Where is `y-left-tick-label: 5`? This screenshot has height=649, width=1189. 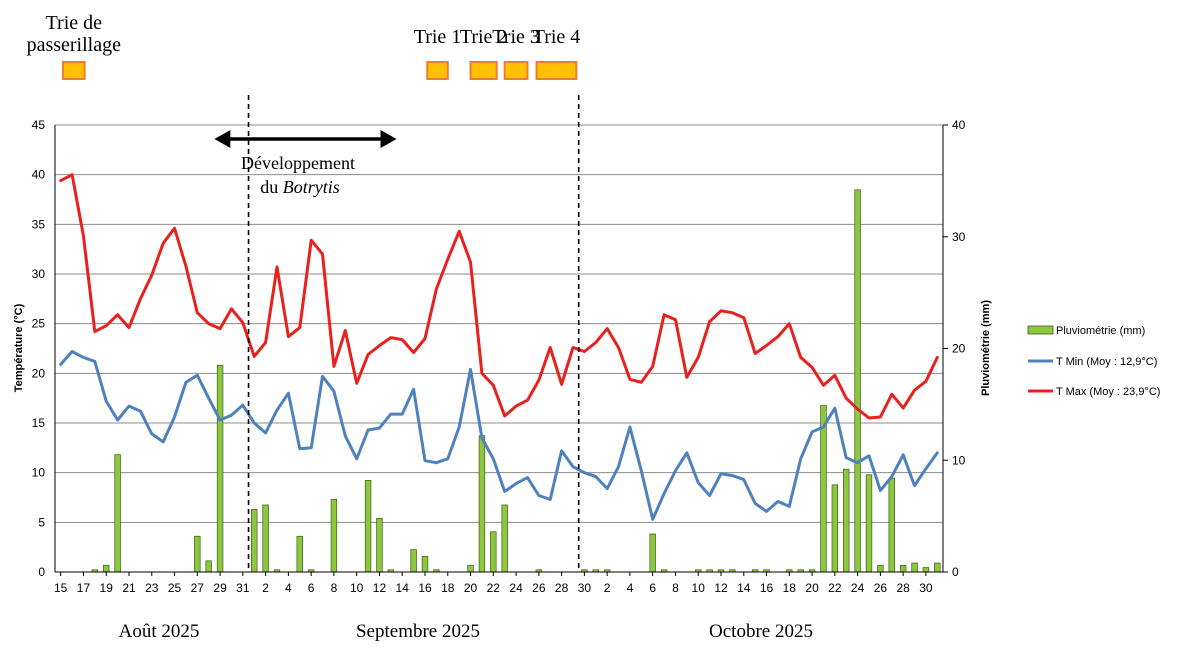
y-left-tick-label: 5 is located at coordinates (41, 522).